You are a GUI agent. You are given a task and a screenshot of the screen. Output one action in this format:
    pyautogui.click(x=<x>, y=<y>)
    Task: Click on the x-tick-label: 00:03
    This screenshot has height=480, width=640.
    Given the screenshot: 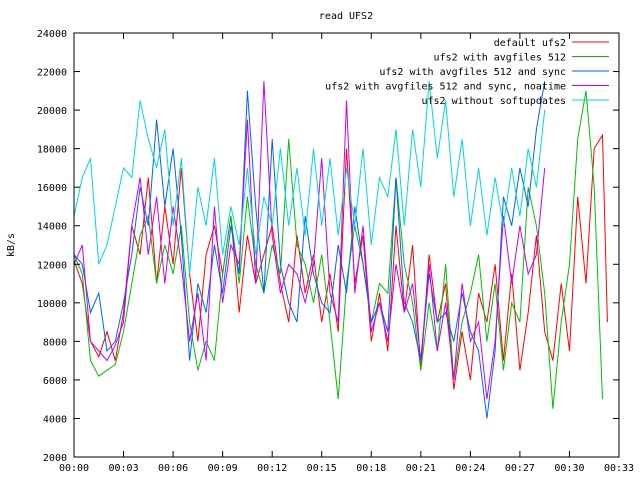 What is the action you would take?
    pyautogui.click(x=123, y=468)
    